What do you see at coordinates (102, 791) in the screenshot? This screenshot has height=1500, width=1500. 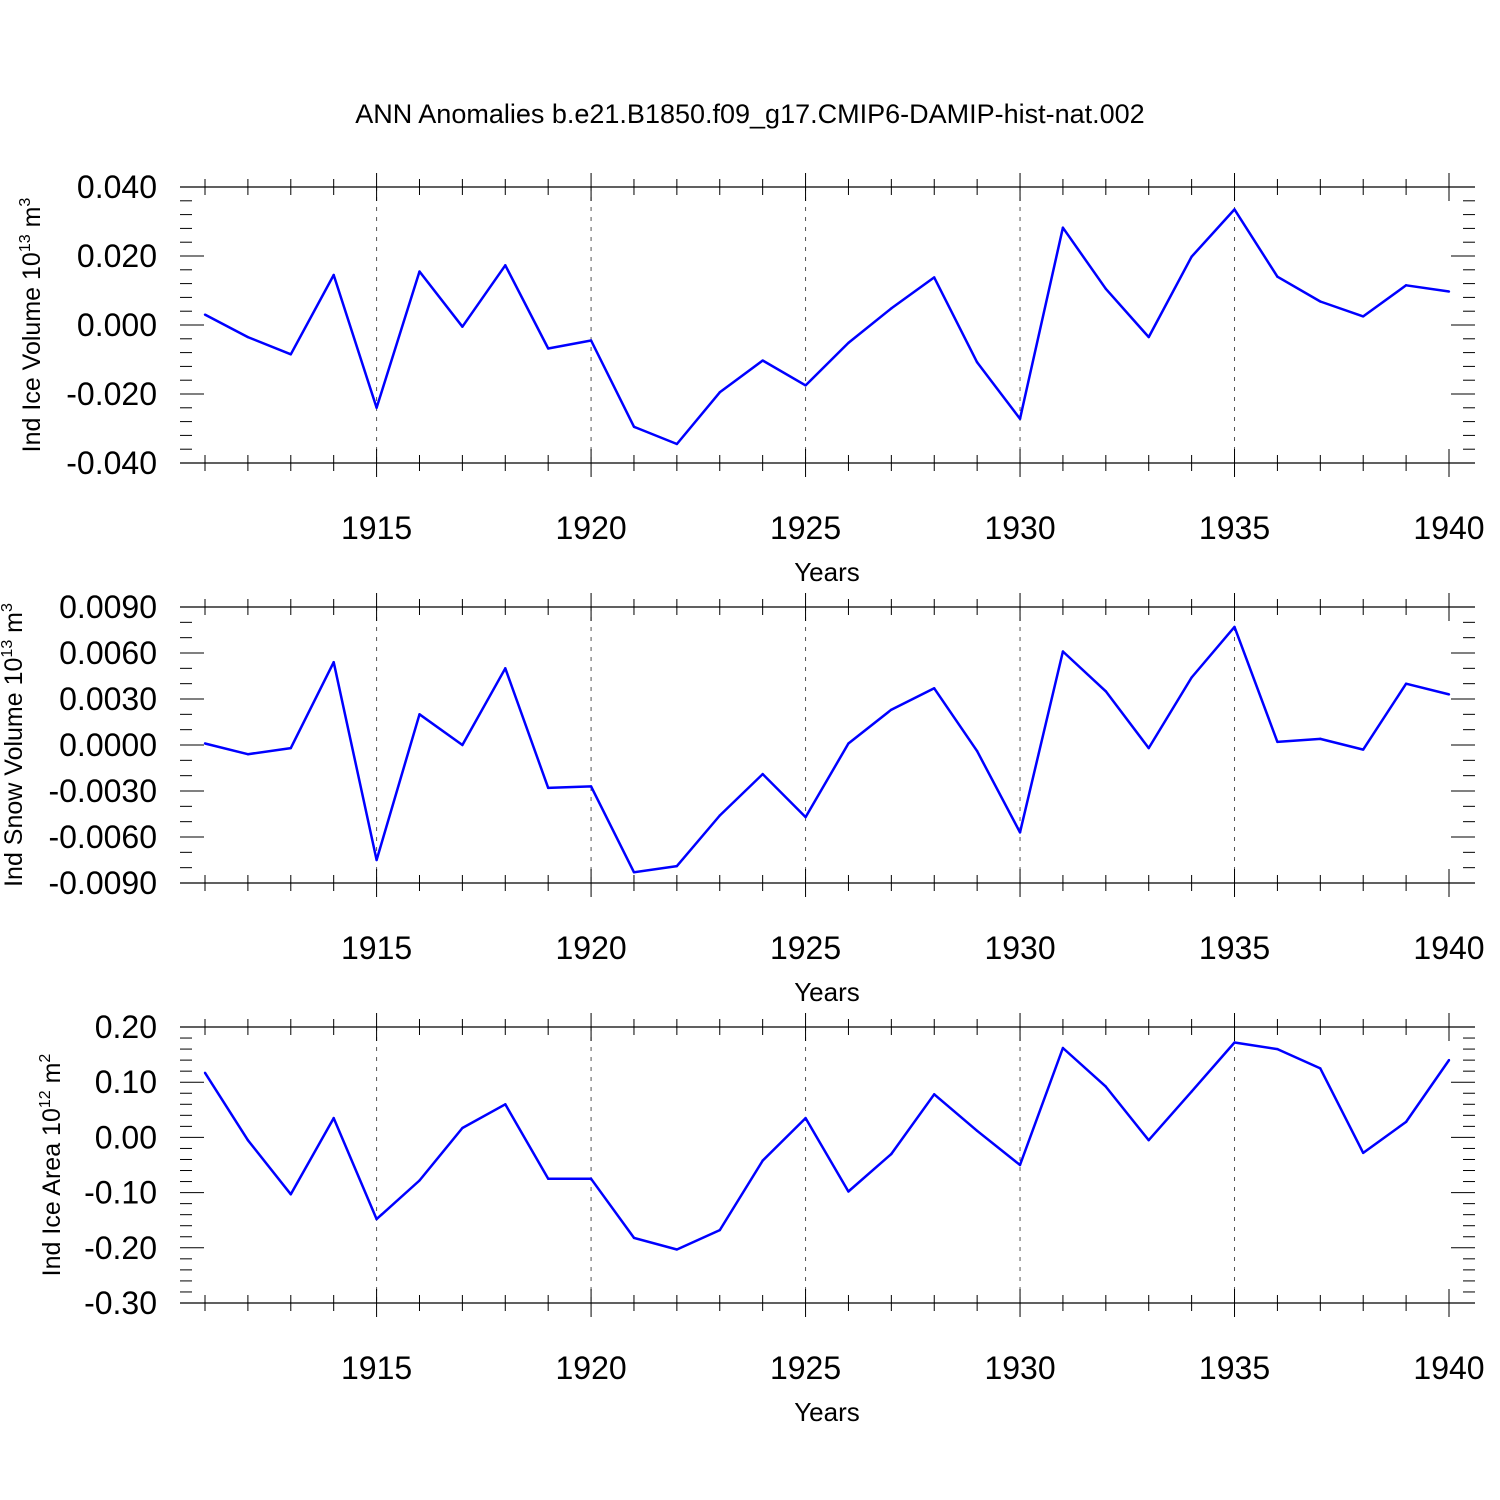 I see `y-tick-label: -0.0030` at bounding box center [102, 791].